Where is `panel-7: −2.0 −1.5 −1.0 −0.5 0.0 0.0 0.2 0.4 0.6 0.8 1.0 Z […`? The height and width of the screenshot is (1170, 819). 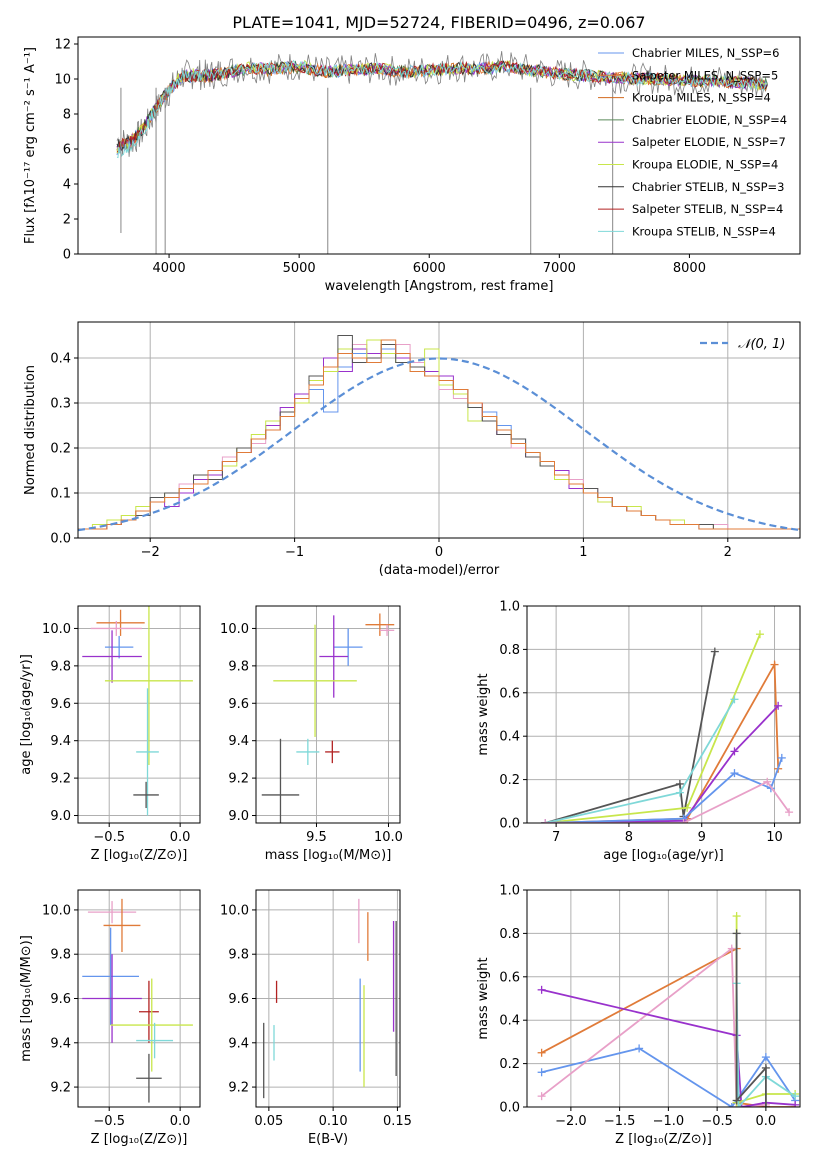 panel-7: −2.0 −1.5 −1.0 −0.5 0.0 0.0 0.2 0.4 0.6 0.8 1.0 Z [… is located at coordinates (638, 1015).